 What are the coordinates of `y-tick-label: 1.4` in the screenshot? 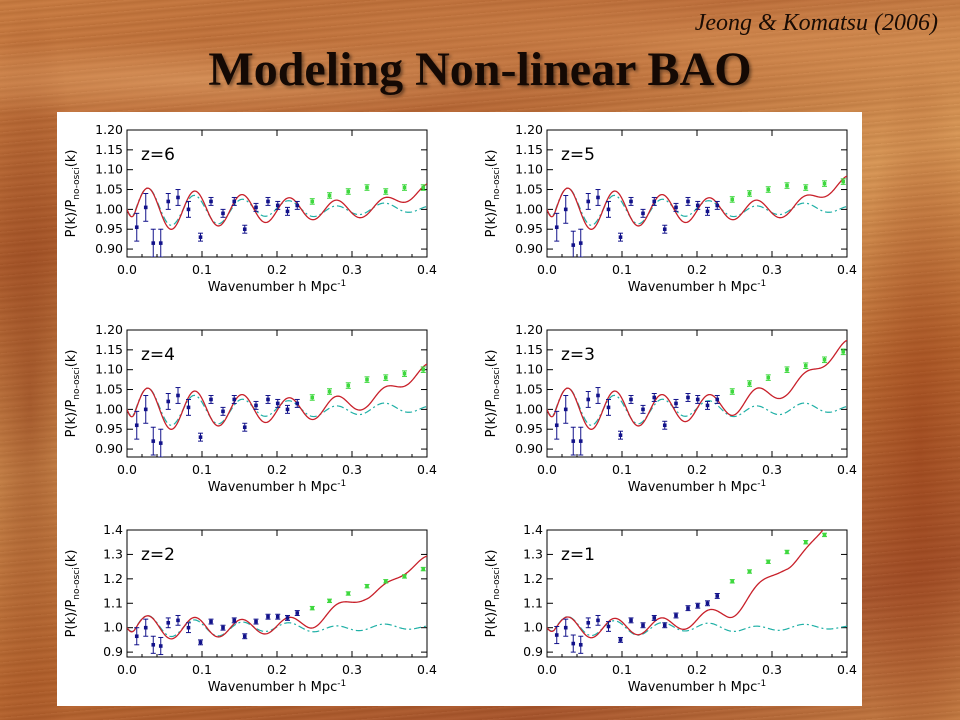 It's located at (533, 529).